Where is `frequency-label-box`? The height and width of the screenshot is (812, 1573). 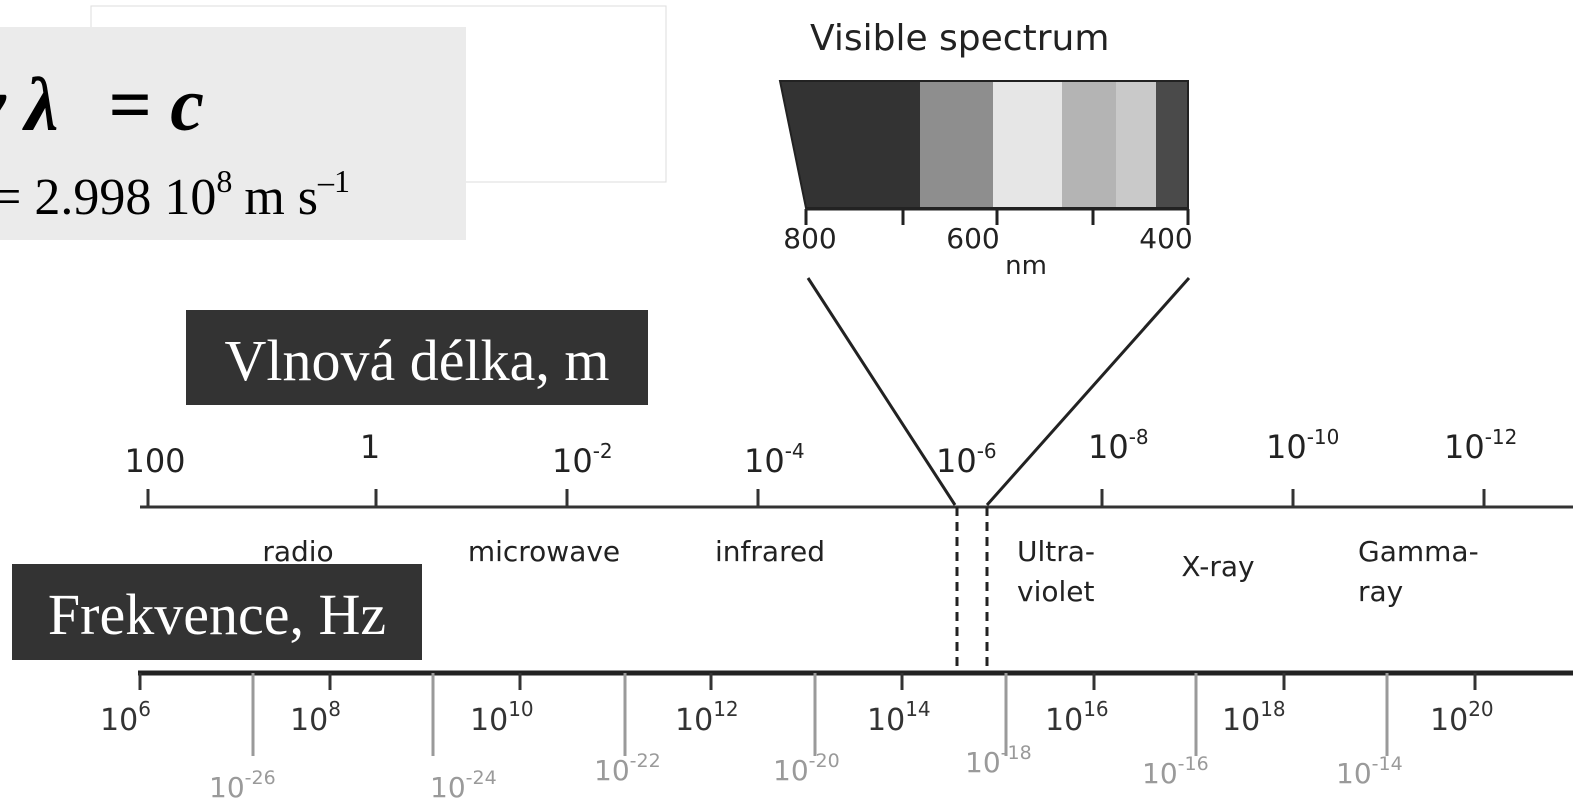 frequency-label-box is located at coordinates (217, 612).